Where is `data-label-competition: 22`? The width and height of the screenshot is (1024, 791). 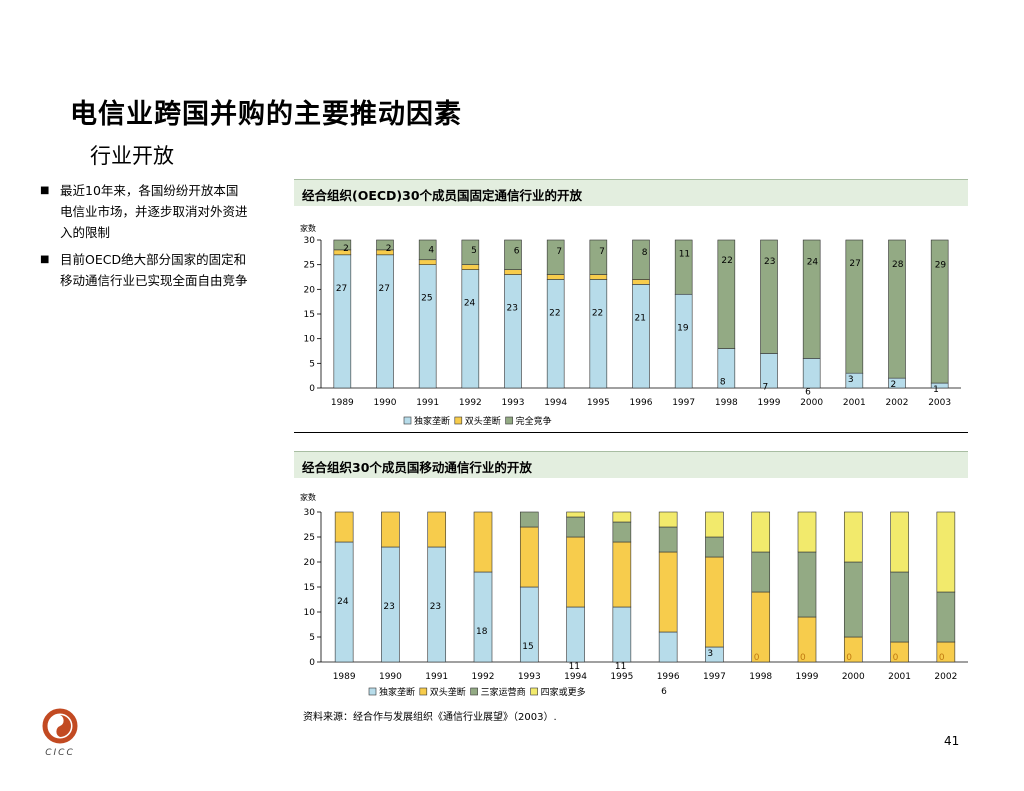
data-label-competition: 22 is located at coordinates (726, 261).